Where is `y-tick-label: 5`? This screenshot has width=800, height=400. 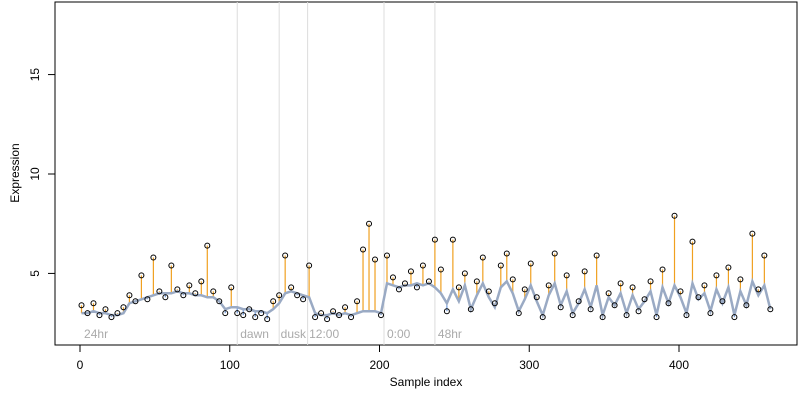
y-tick-label: 5 is located at coordinates (35, 273).